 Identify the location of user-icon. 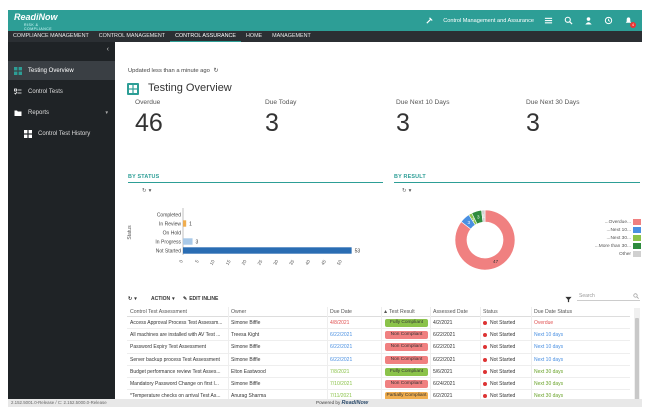
(588, 21).